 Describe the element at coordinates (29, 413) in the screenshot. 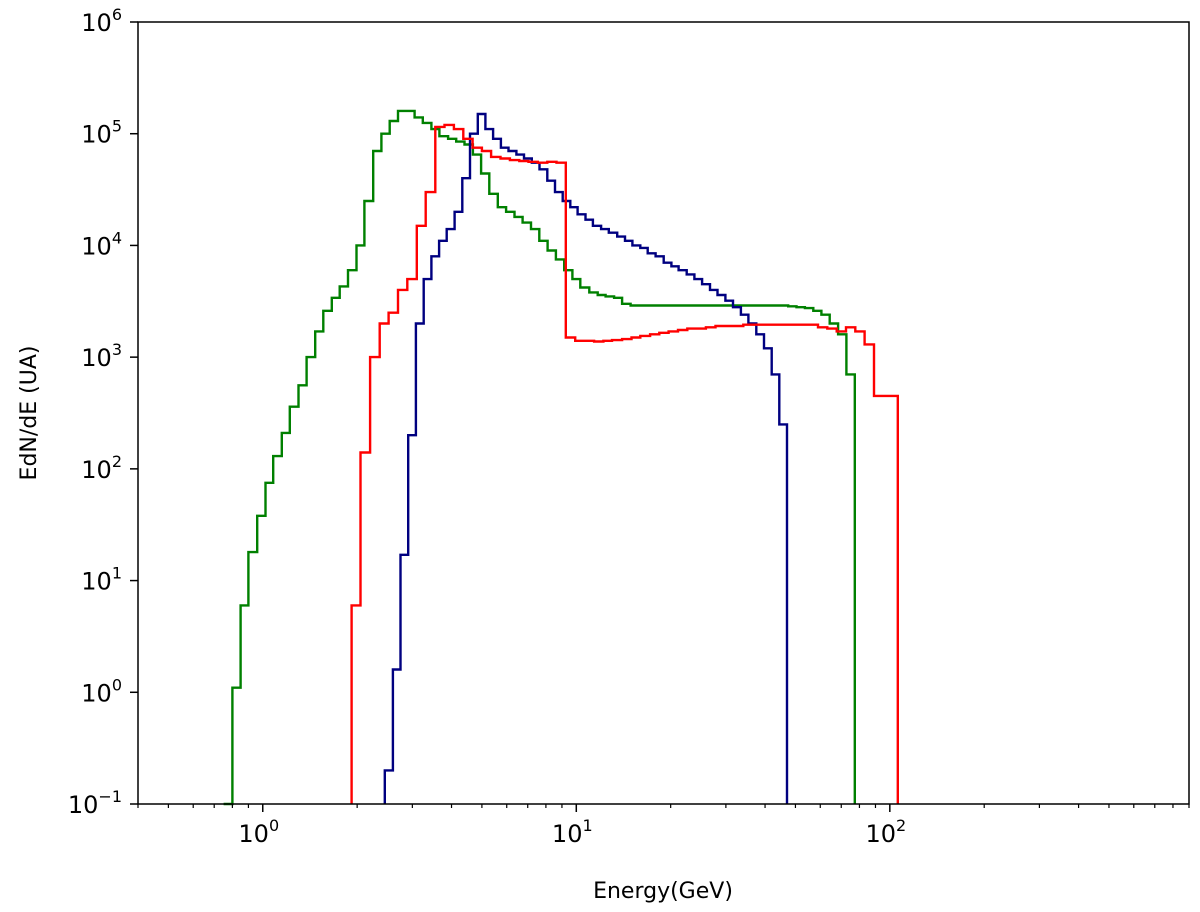

I see `y-axis-label: EdN/dE (UA)` at that location.